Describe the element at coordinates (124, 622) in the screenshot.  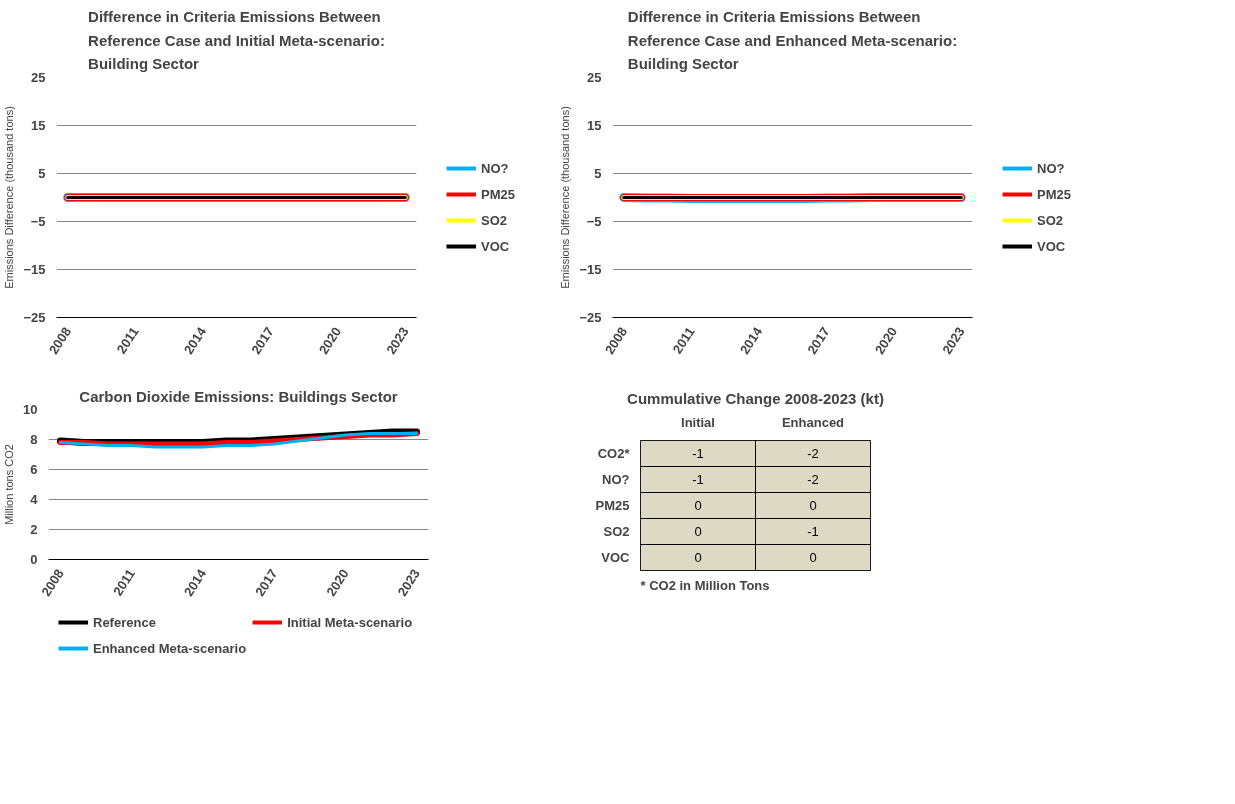
I see `legend-label: Reference` at that location.